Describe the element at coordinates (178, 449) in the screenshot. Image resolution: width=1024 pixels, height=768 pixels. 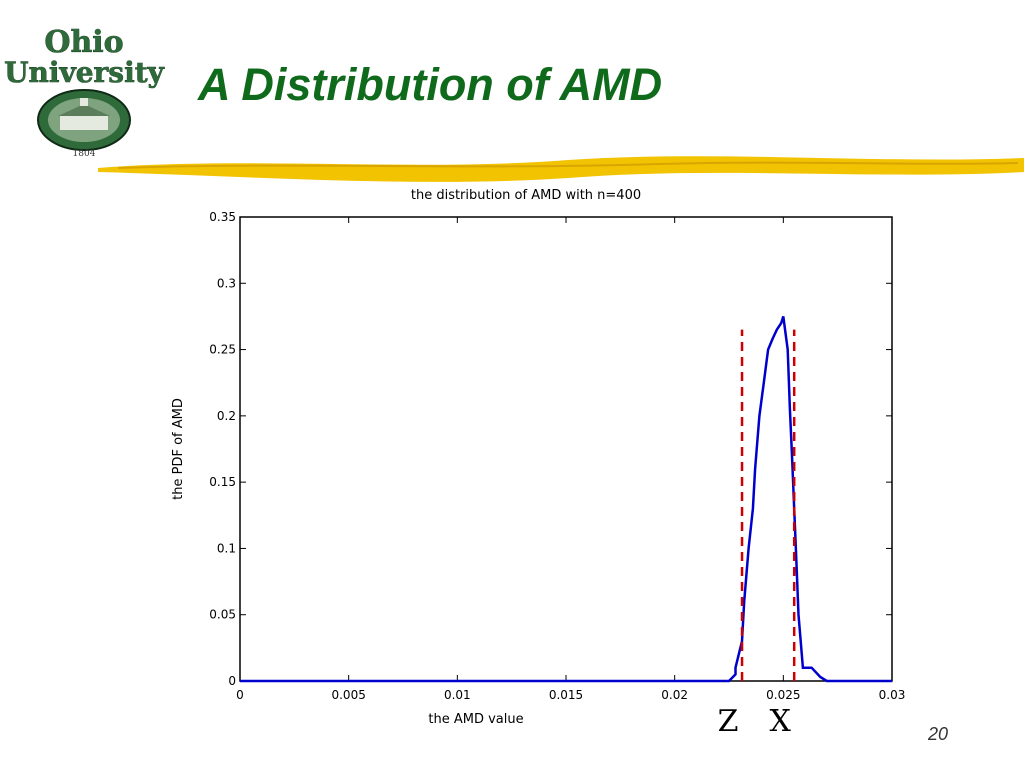
I see `y-axis-title: the PDF of AMD` at that location.